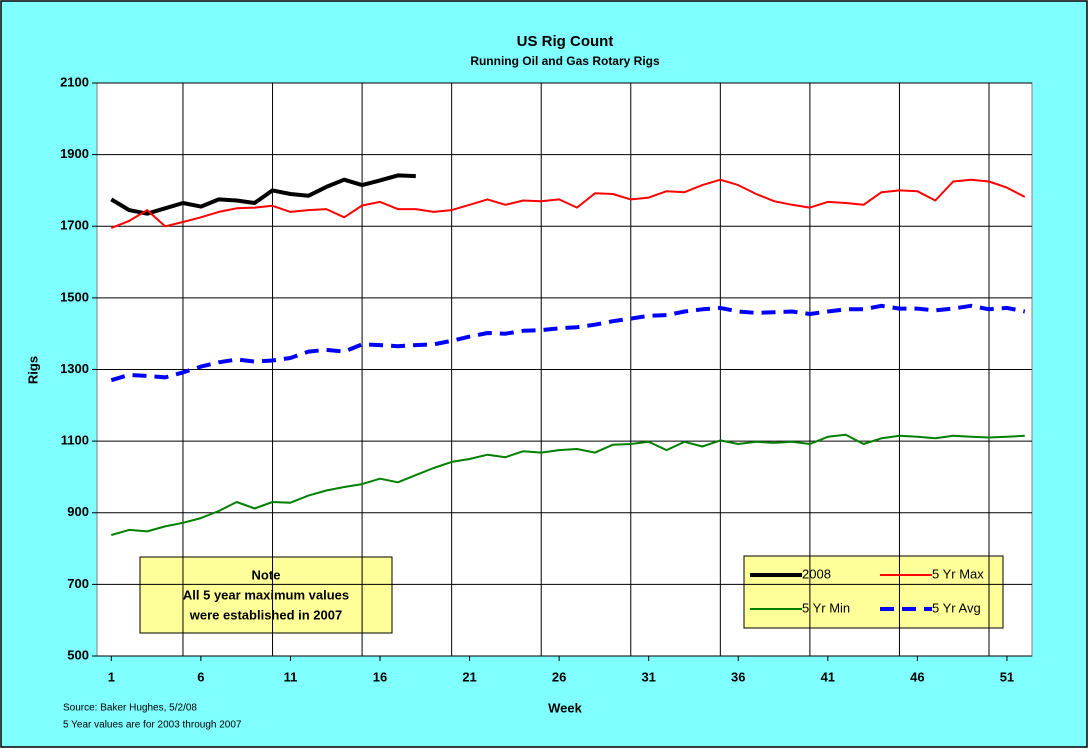 This screenshot has height=749, width=1089. What do you see at coordinates (74, 368) in the screenshot?
I see `y-tick-label: 1300` at bounding box center [74, 368].